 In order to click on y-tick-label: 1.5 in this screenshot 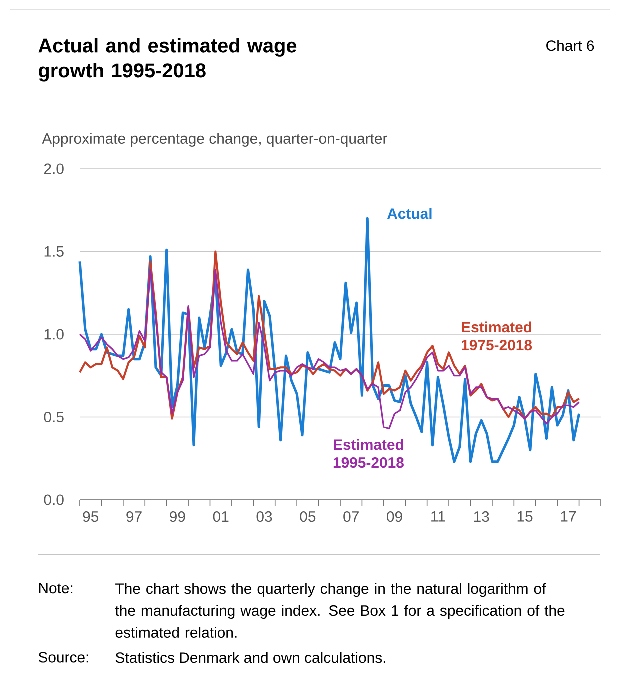, I will do `click(54, 251)`.